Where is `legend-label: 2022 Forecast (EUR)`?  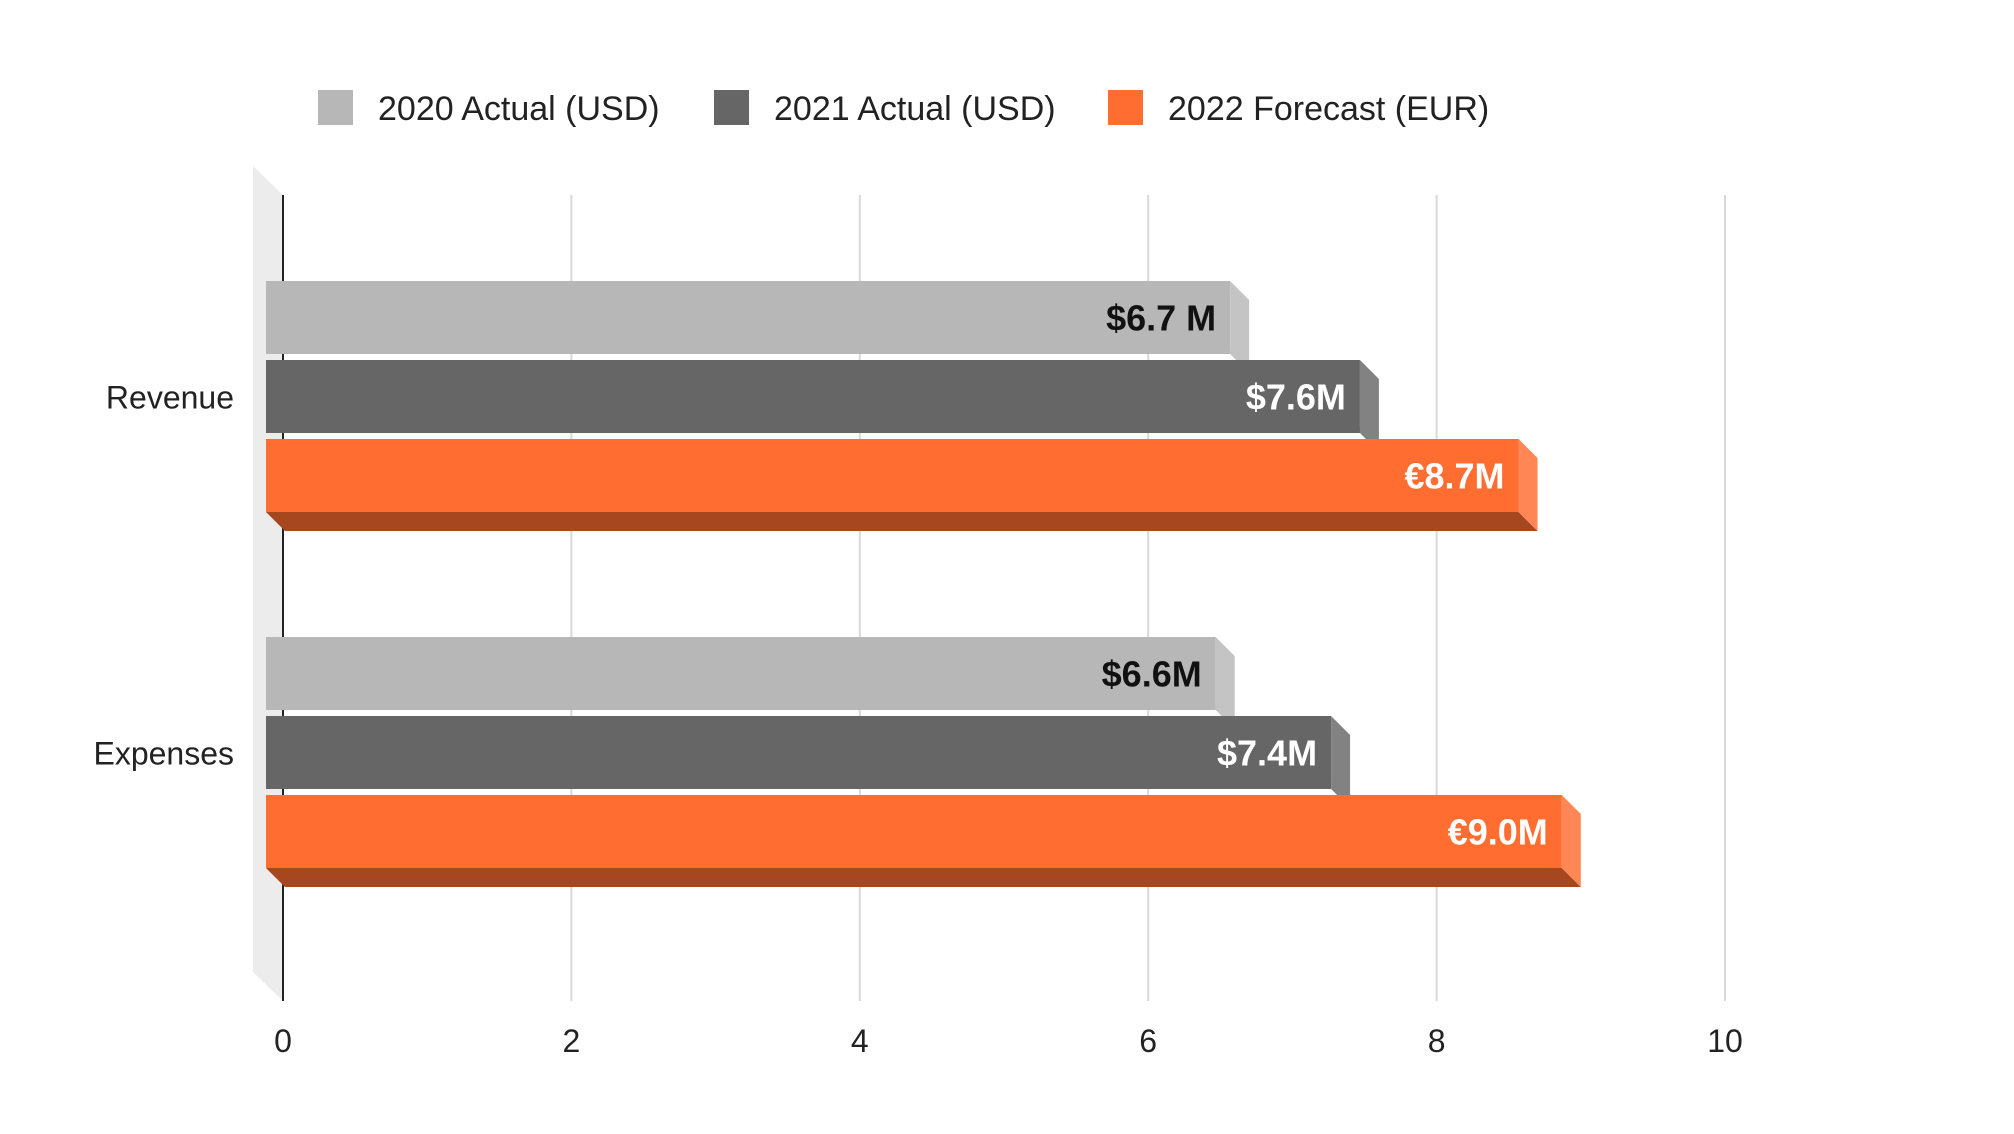 legend-label: 2022 Forecast (EUR) is located at coordinates (1328, 109).